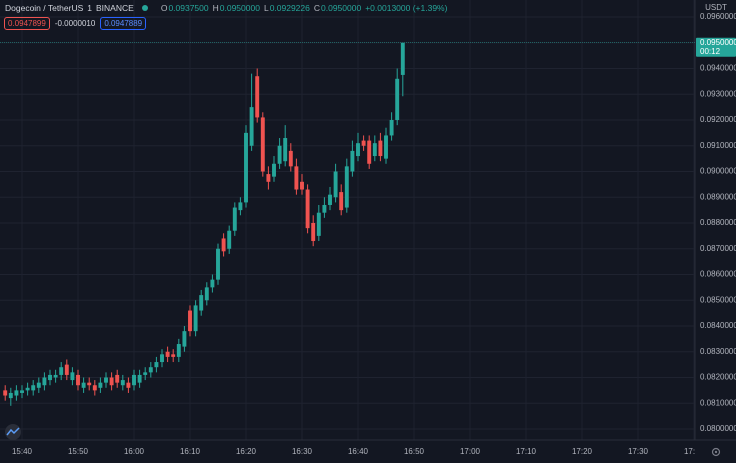  Describe the element at coordinates (716, 452) in the screenshot. I see `settings-icon` at that location.